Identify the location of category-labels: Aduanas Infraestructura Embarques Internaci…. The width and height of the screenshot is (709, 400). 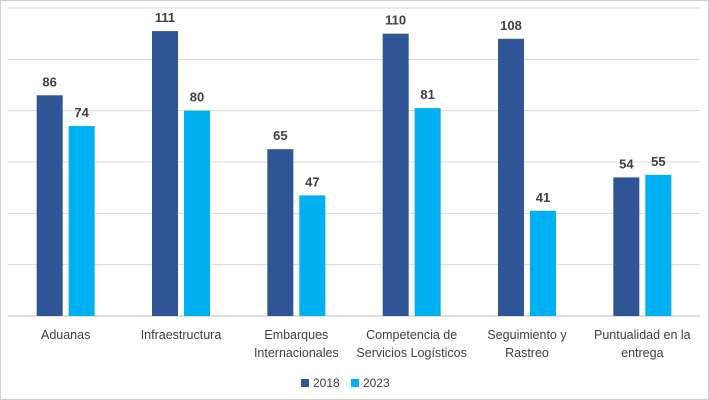
(366, 344).